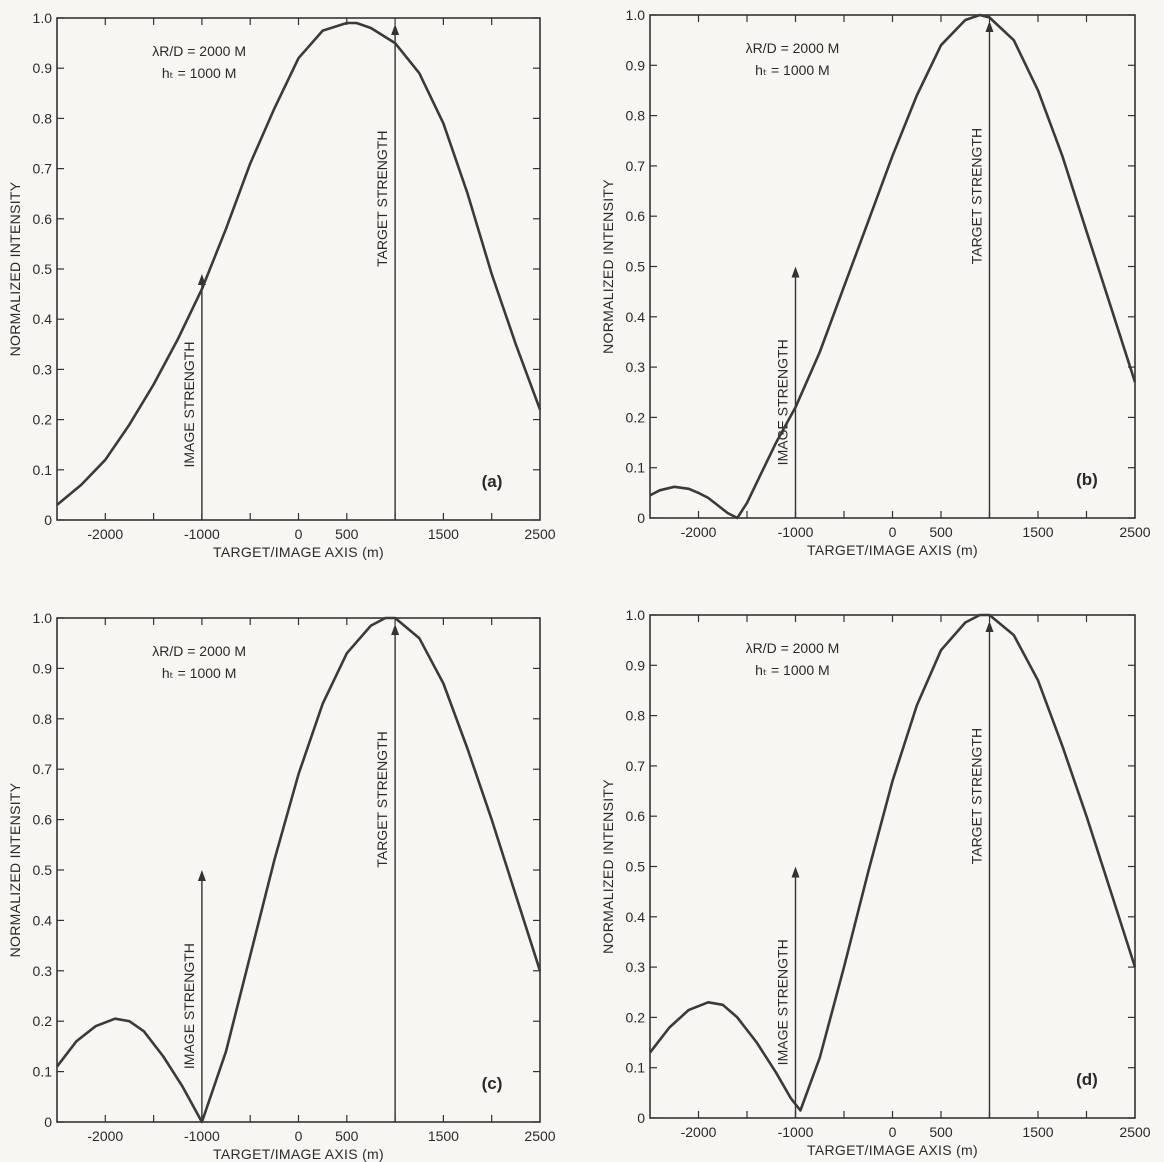  I want to click on panel-label: (c), so click(492, 1083).